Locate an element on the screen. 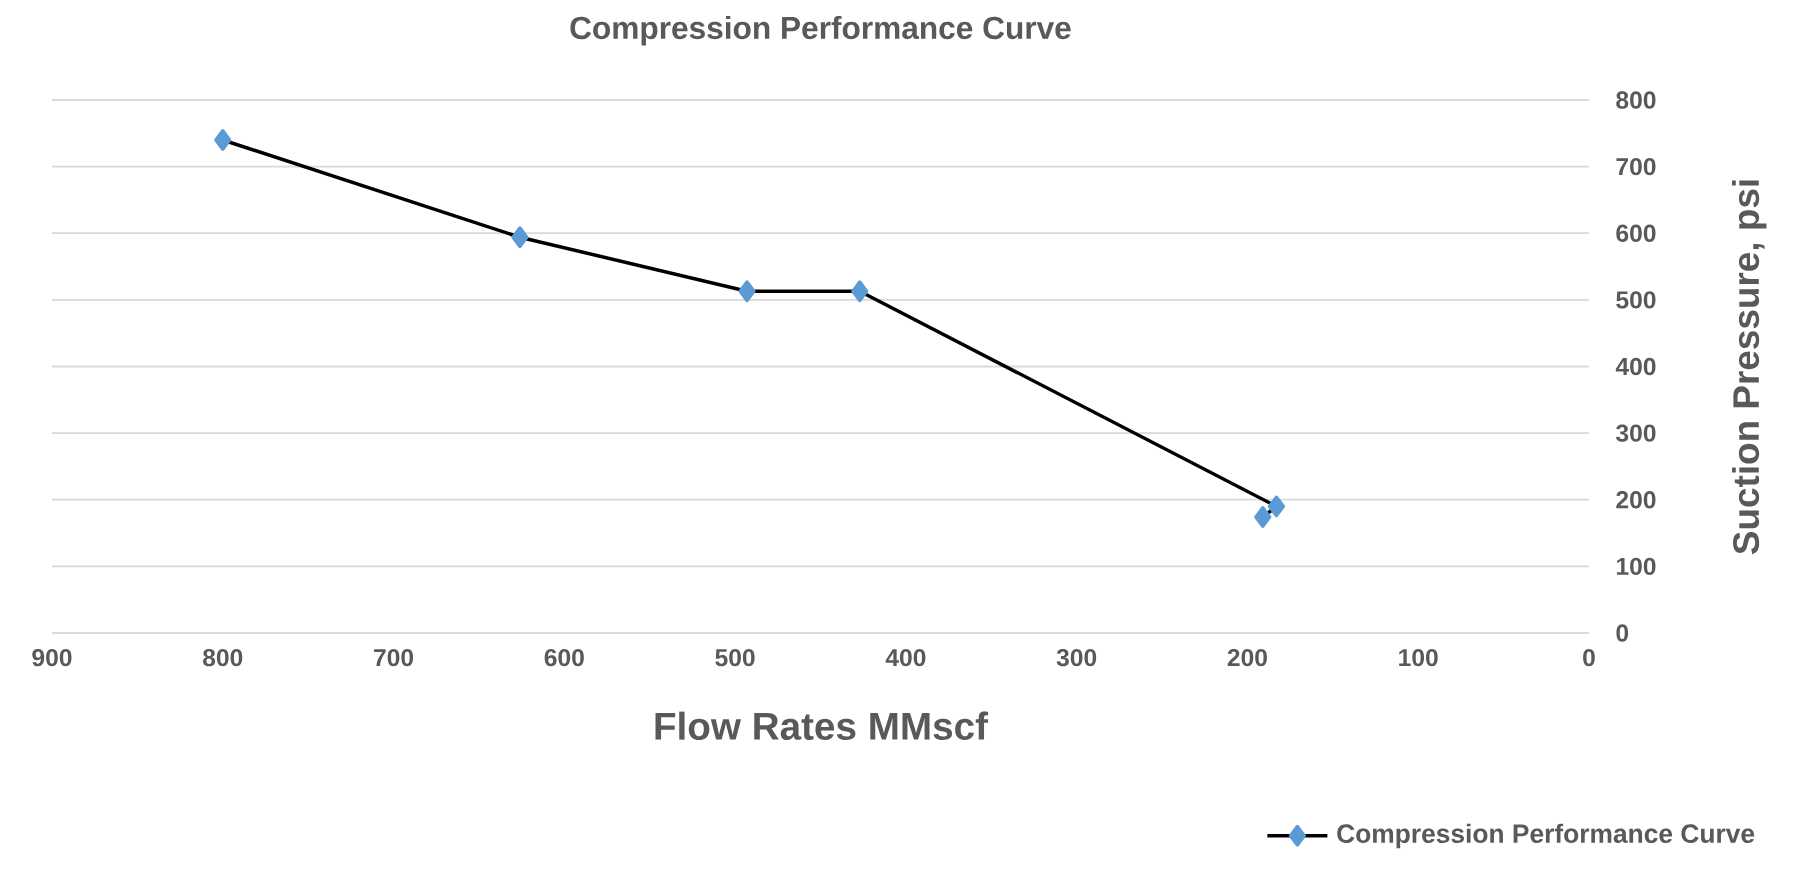 The image size is (1806, 881). x-tick-label: 200 is located at coordinates (1247, 657).